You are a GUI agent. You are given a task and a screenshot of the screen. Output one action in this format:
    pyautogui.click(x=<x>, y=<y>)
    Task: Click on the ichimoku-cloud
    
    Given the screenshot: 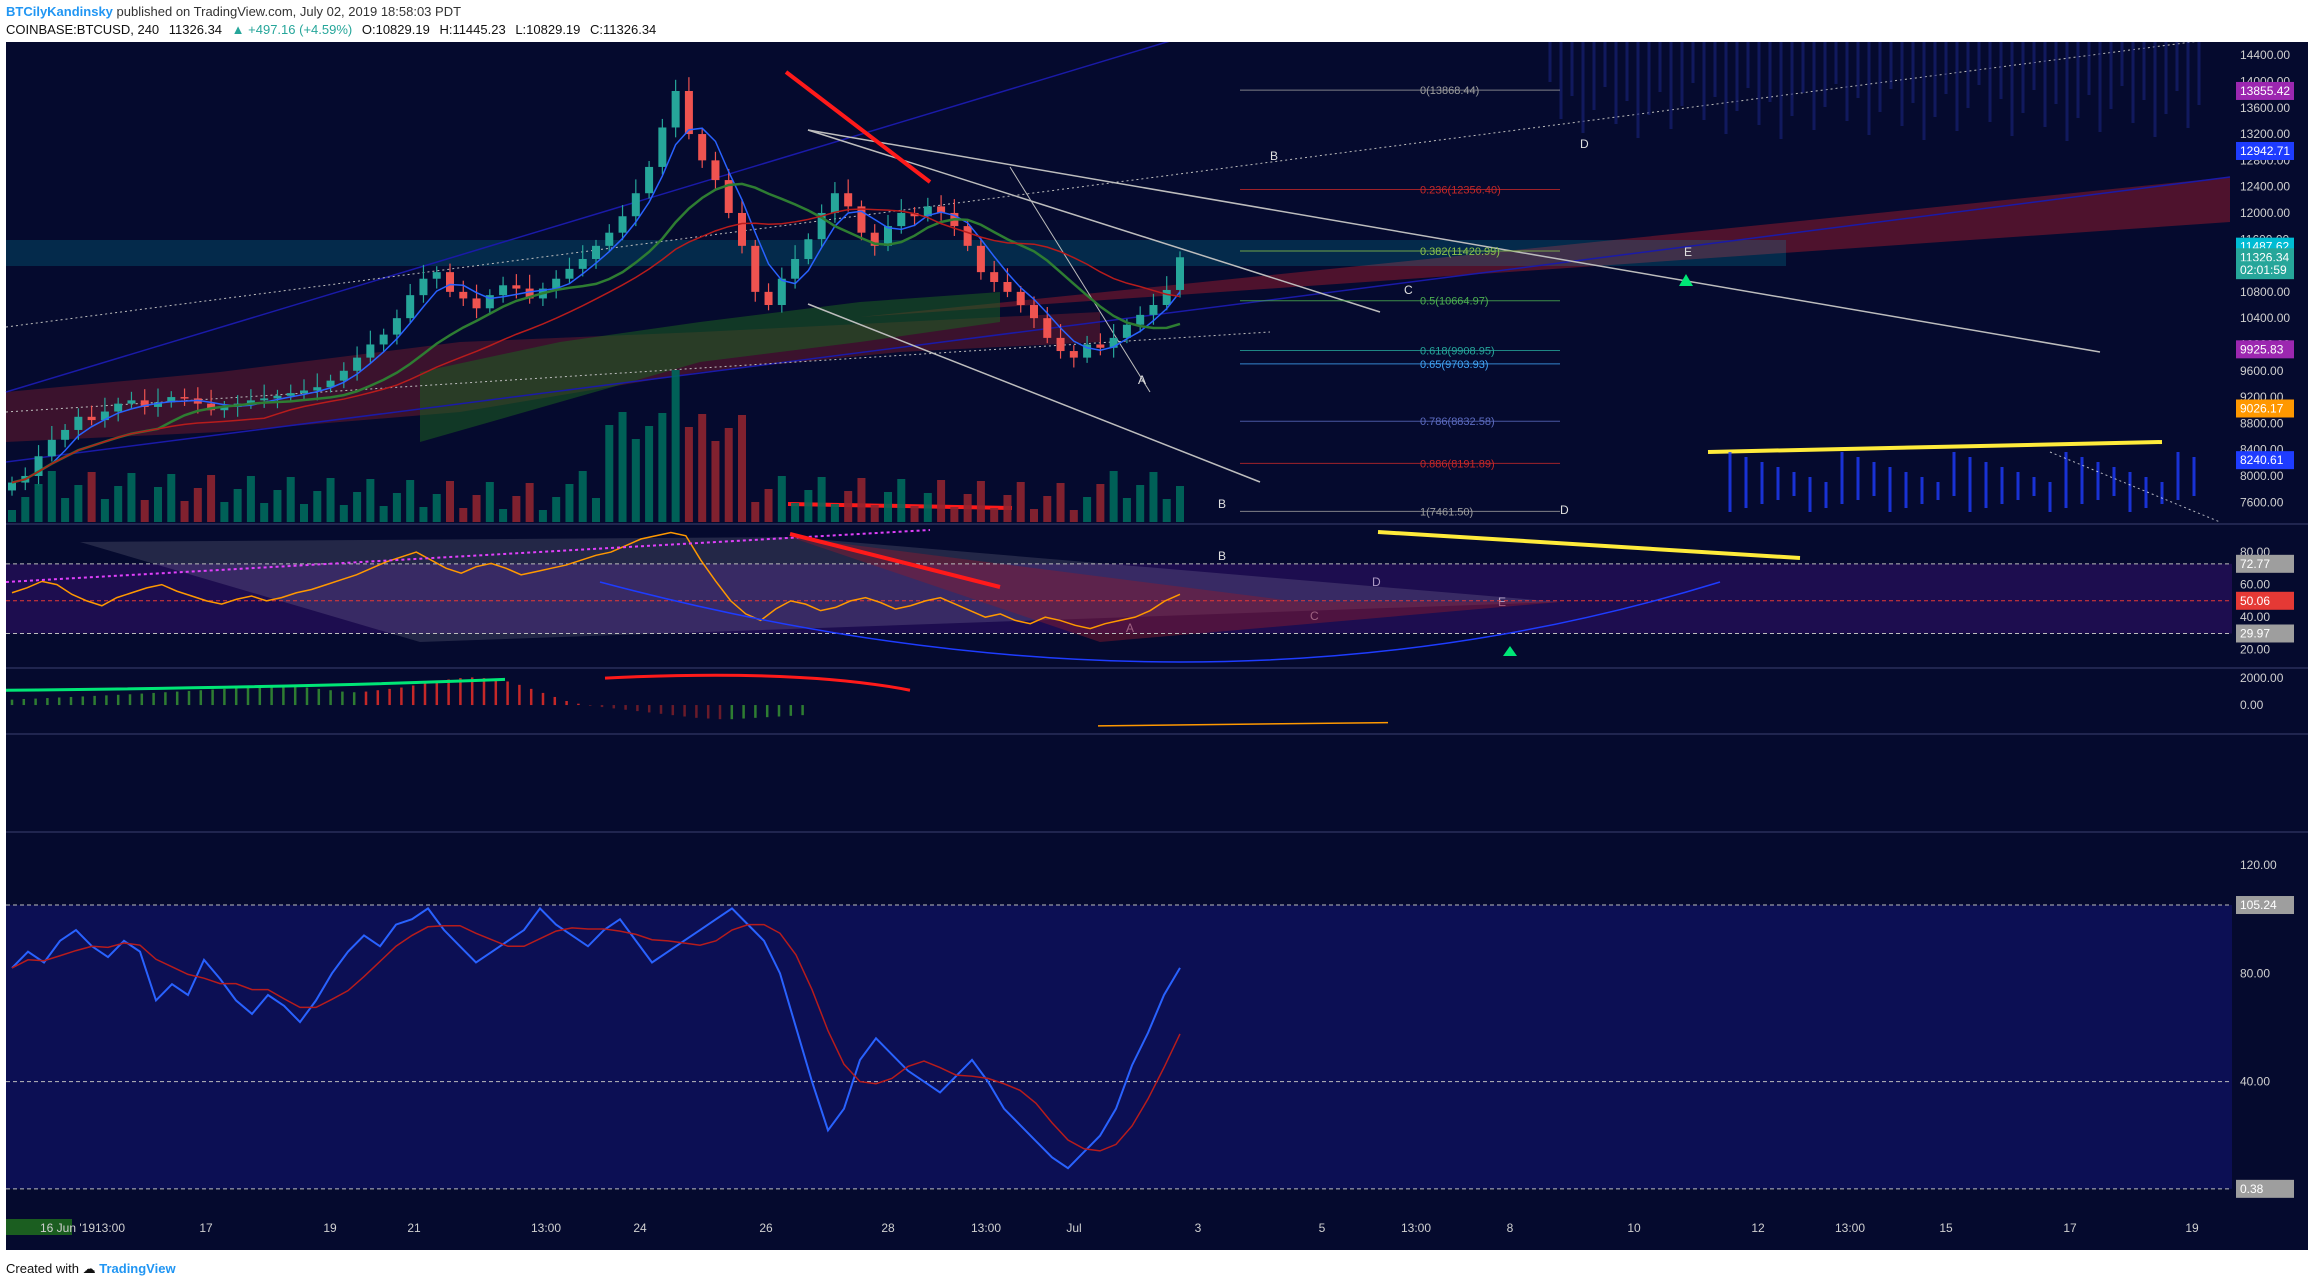 What is the action you would take?
    pyautogui.click(x=710, y=367)
    